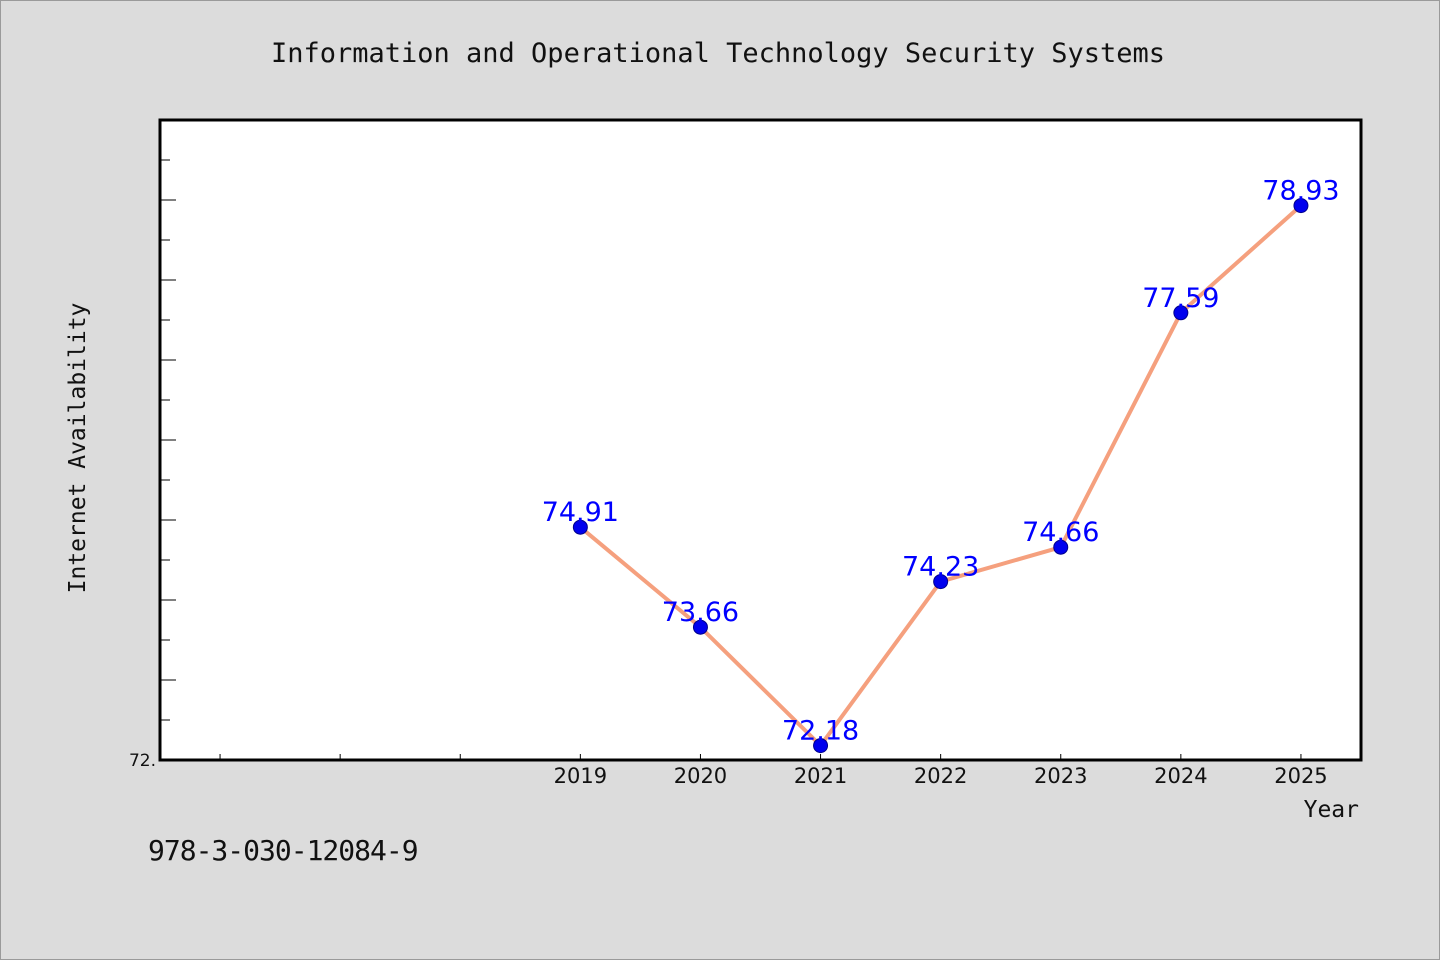 Image resolution: width=1440 pixels, height=960 pixels. Describe the element at coordinates (1300, 191) in the screenshot. I see `data-label: 78.93` at that location.